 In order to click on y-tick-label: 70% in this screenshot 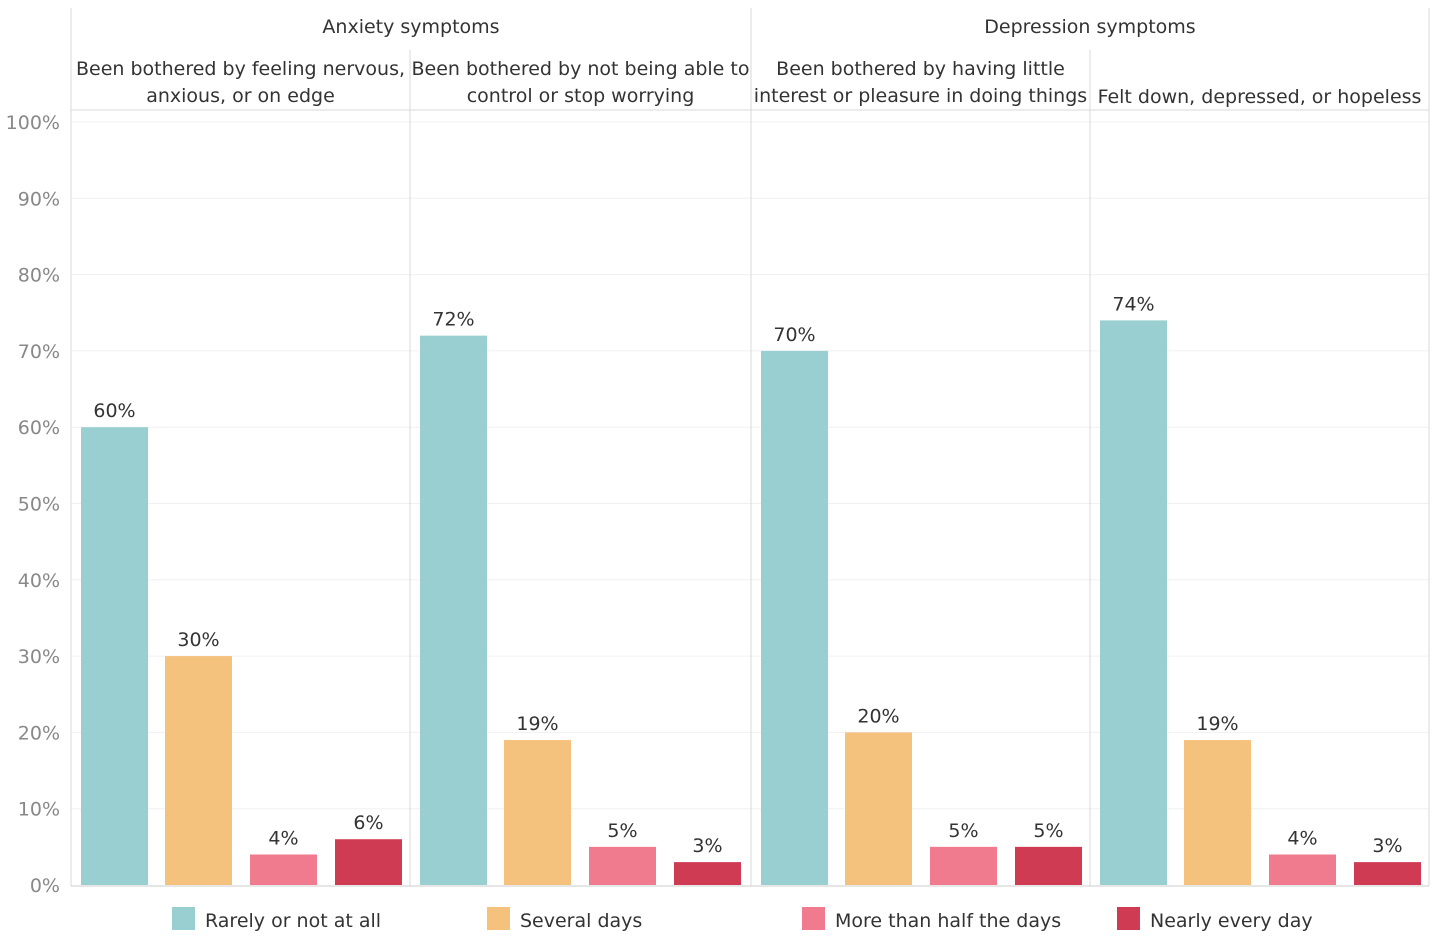, I will do `click(39, 352)`.